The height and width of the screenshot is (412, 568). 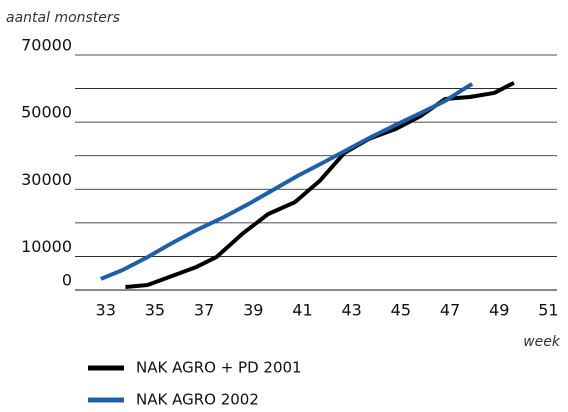 What do you see at coordinates (219, 368) in the screenshot?
I see `legend-label: NAK AGRO + PD 2001` at bounding box center [219, 368].